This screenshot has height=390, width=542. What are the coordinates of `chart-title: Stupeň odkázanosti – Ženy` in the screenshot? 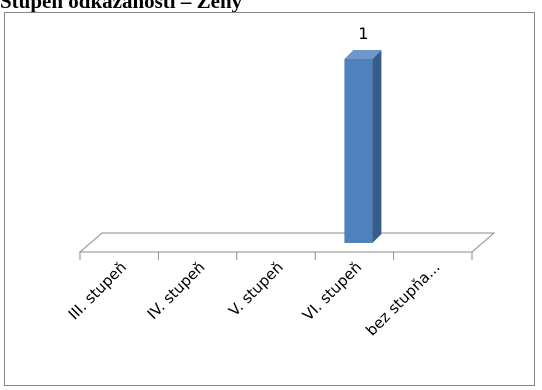 It's located at (121, 6).